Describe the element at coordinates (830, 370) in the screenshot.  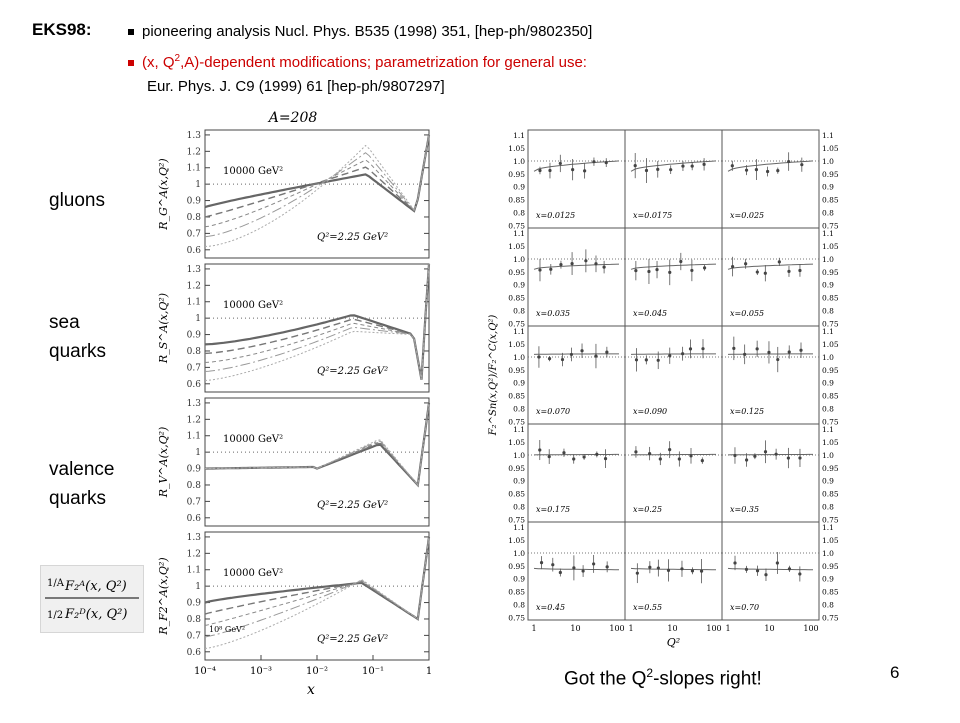
I see `y-tick-label-right: 0.95` at that location.